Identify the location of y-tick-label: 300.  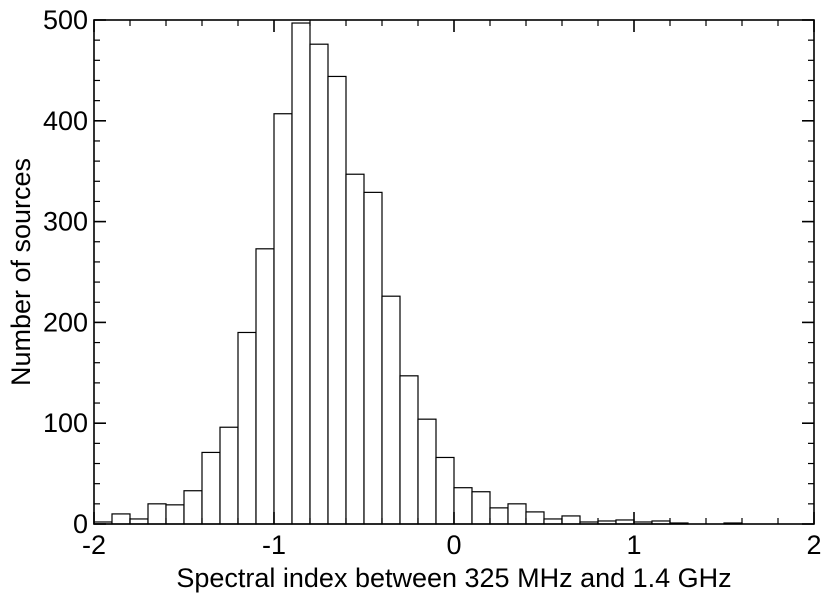
(65, 222).